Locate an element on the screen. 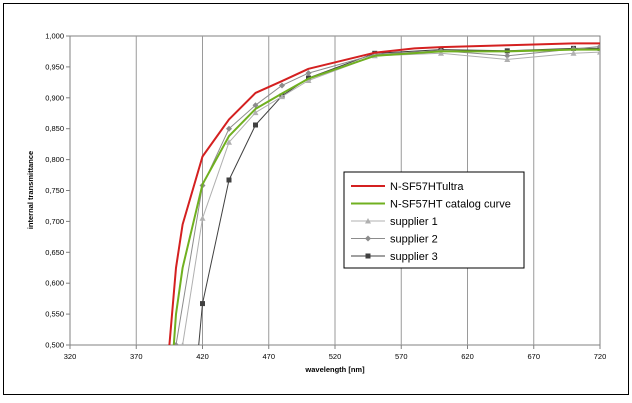 The width and height of the screenshot is (632, 403). x-tick-label: 370 is located at coordinates (136, 356).